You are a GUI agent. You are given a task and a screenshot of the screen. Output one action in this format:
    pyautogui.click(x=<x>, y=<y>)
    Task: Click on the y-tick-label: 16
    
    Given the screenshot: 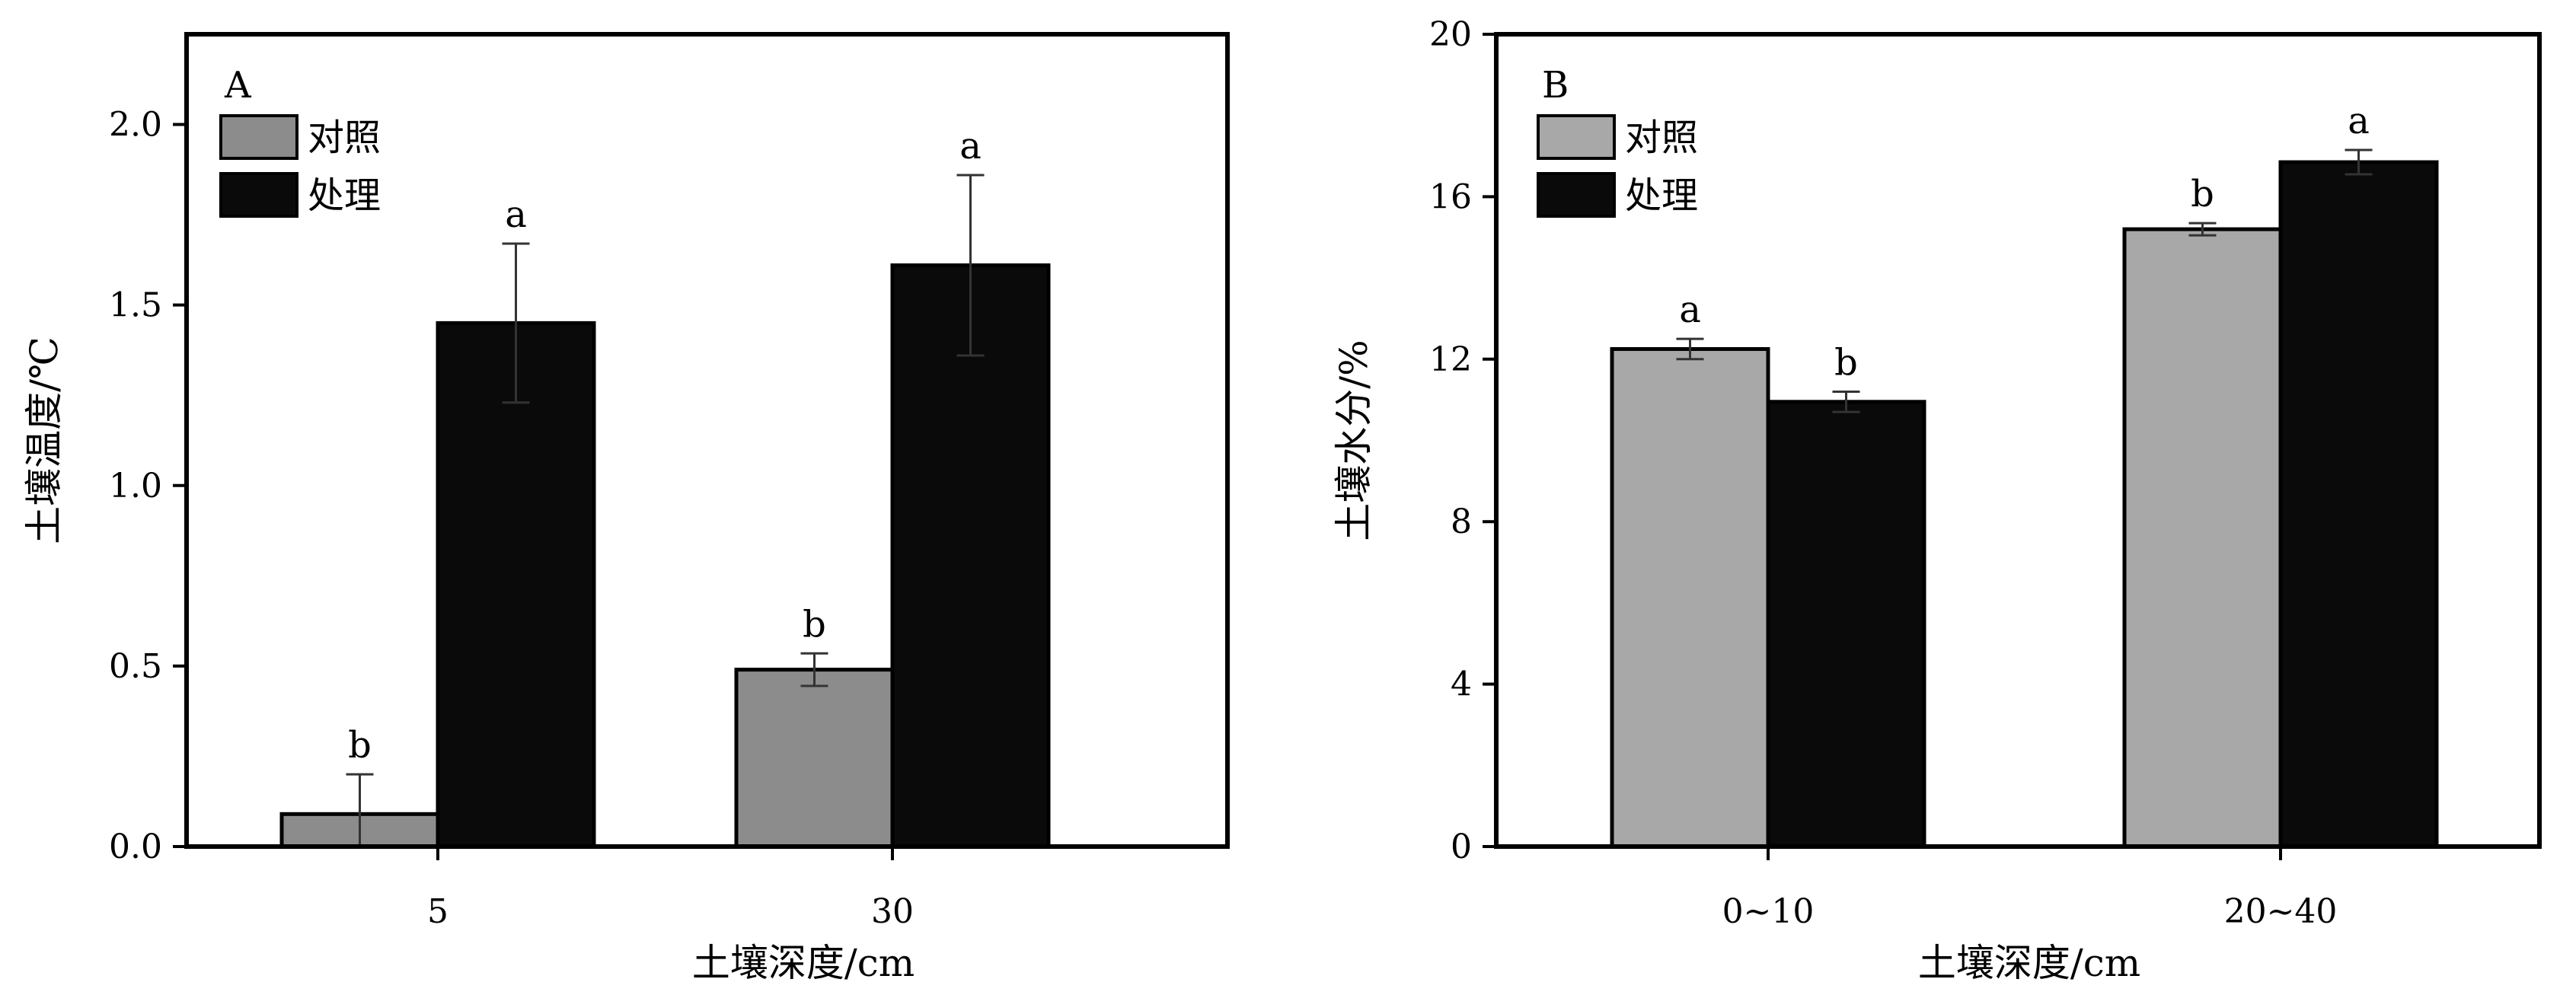 What is the action you would take?
    pyautogui.click(x=1450, y=197)
    